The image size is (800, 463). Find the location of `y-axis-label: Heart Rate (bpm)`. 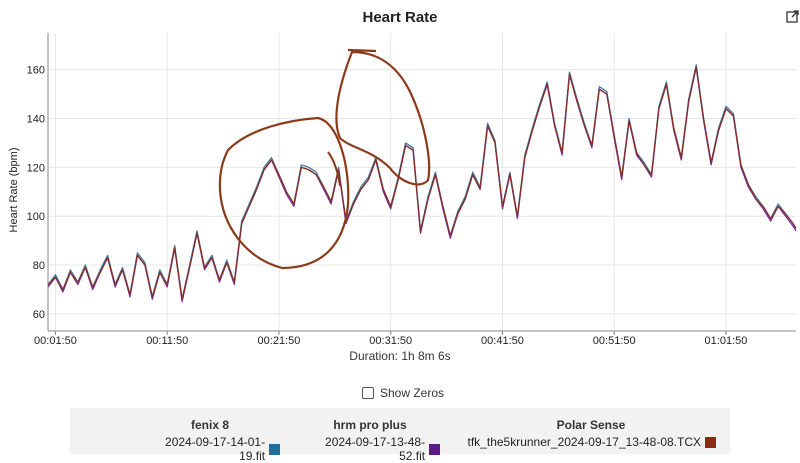

y-axis-label: Heart Rate (bpm) is located at coordinates (14, 190).